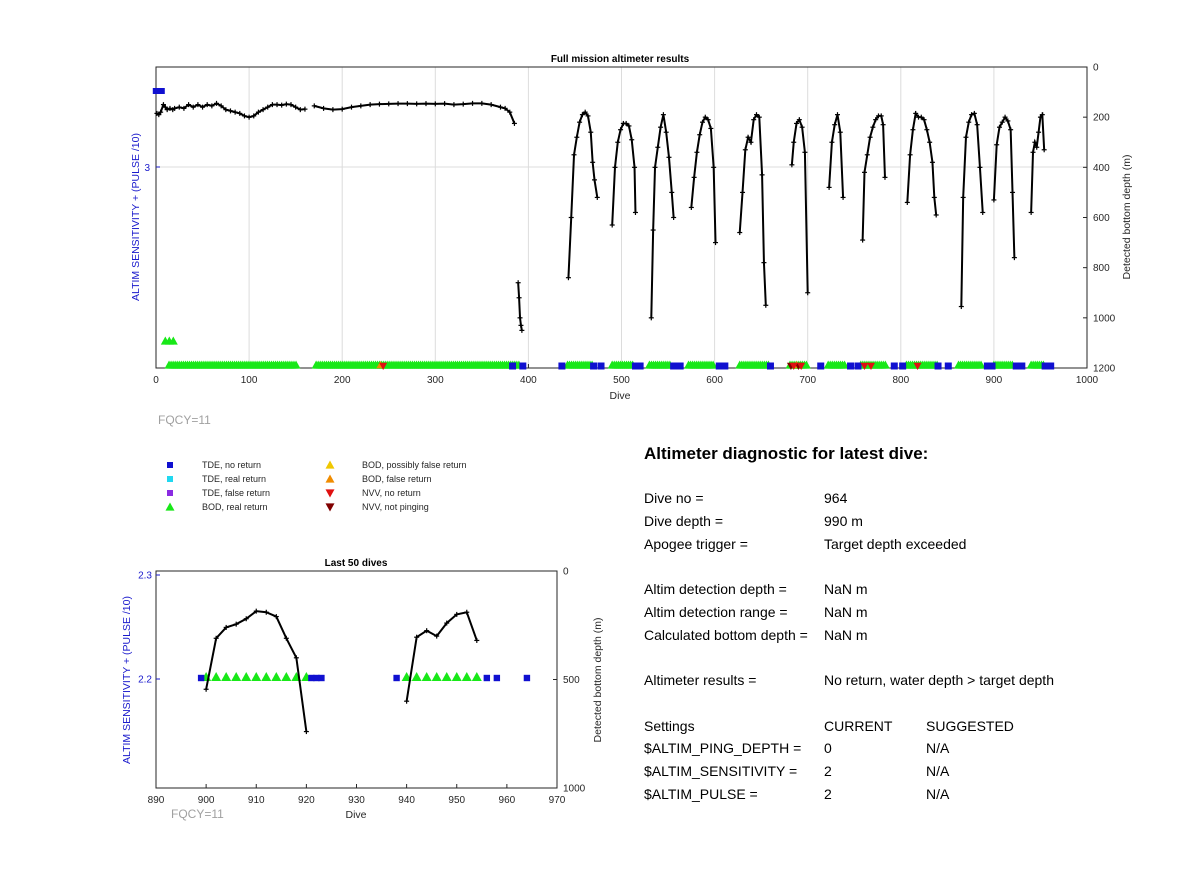 The image size is (1200, 885). I want to click on diag-label: Dive no =, so click(674, 498).